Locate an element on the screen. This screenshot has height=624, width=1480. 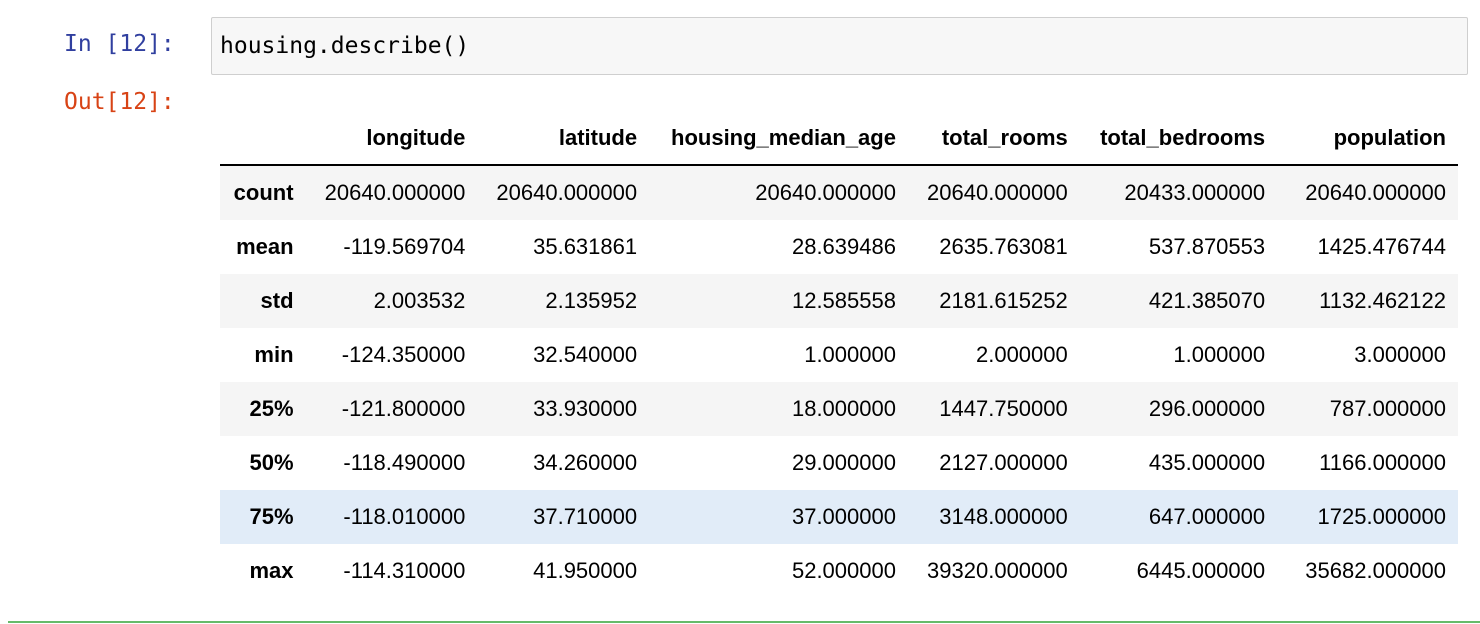
table-cell: 296.000000 is located at coordinates (1207, 408).